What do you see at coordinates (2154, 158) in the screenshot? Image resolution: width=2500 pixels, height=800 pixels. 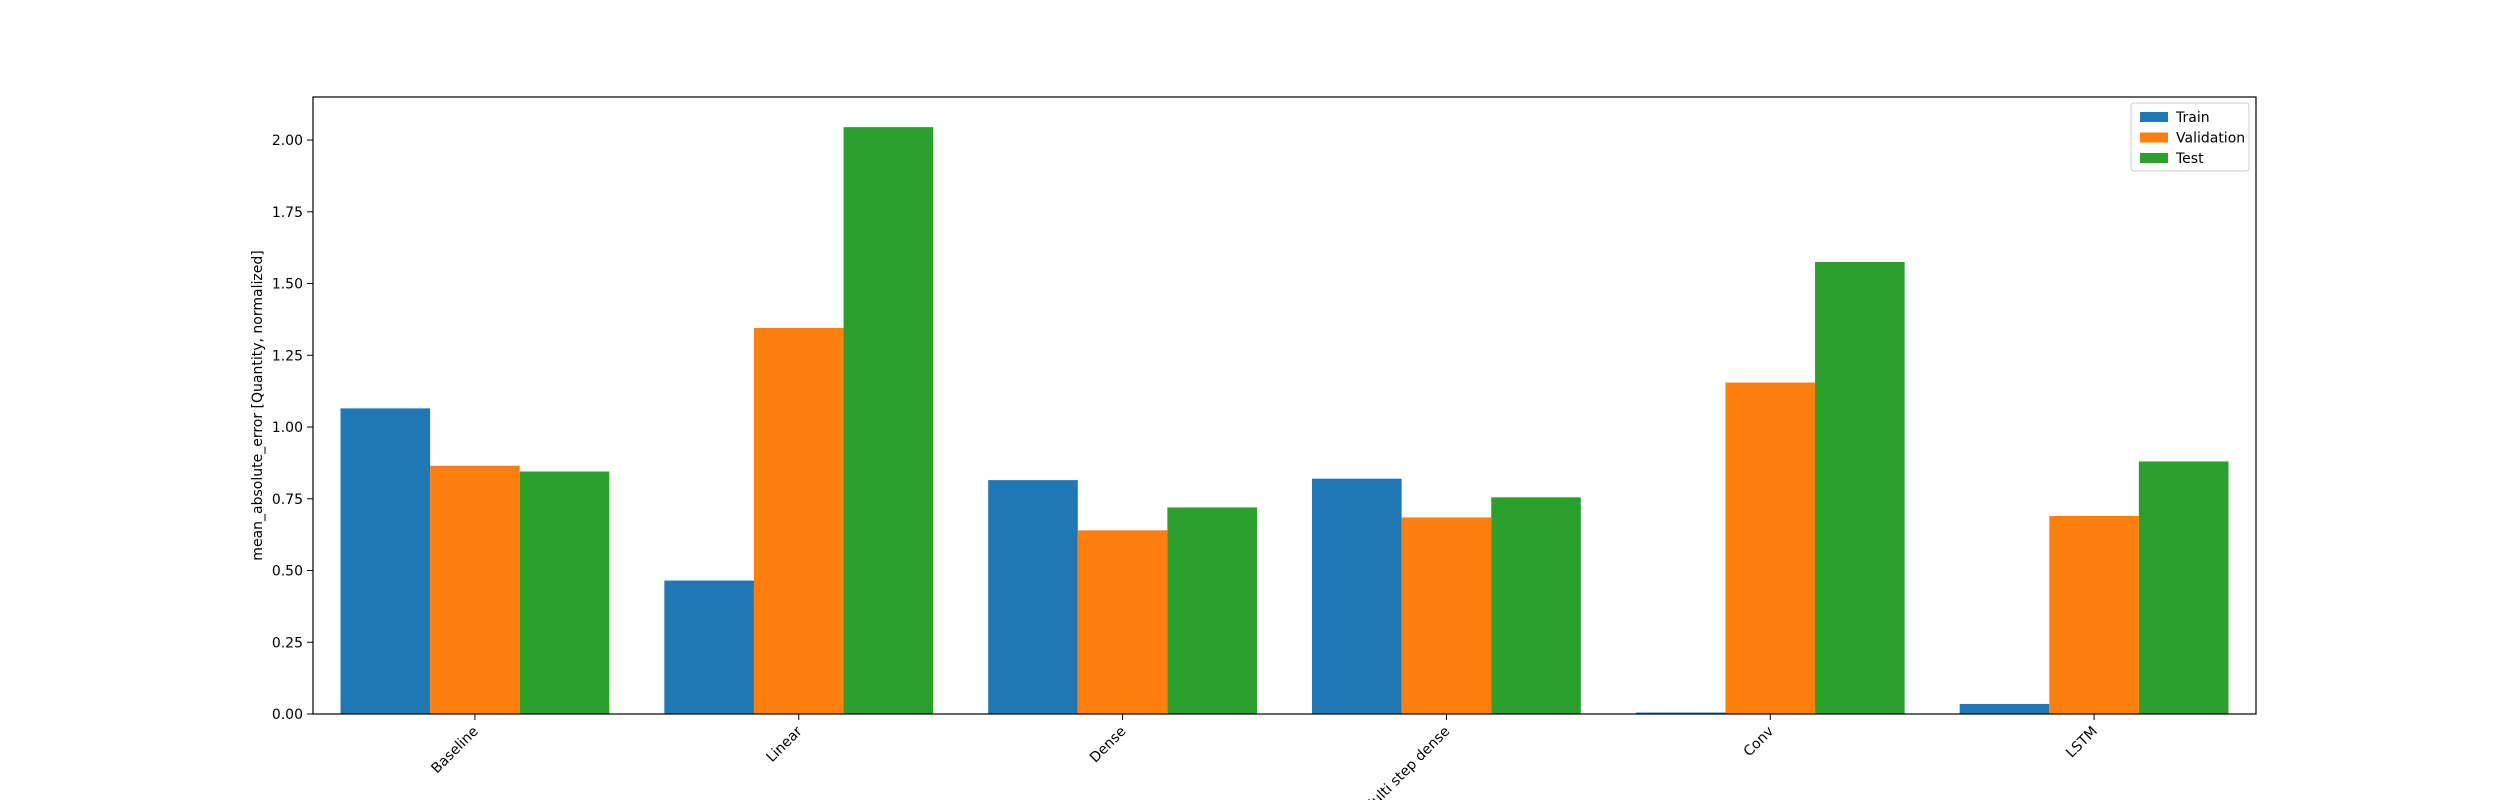 I see `legend-swatch-test` at bounding box center [2154, 158].